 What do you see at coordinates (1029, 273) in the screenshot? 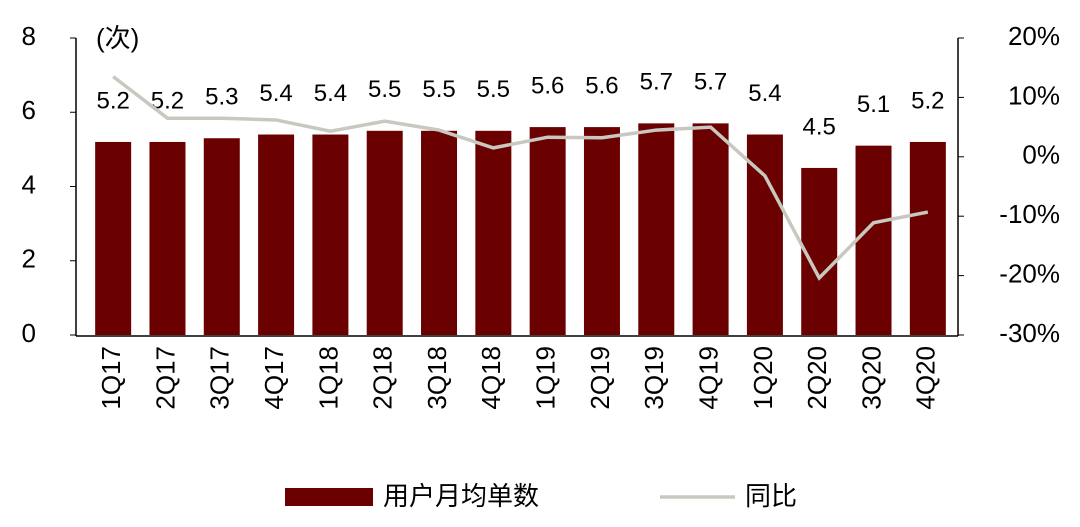
I see `y2-tick-label: -20%` at bounding box center [1029, 273].